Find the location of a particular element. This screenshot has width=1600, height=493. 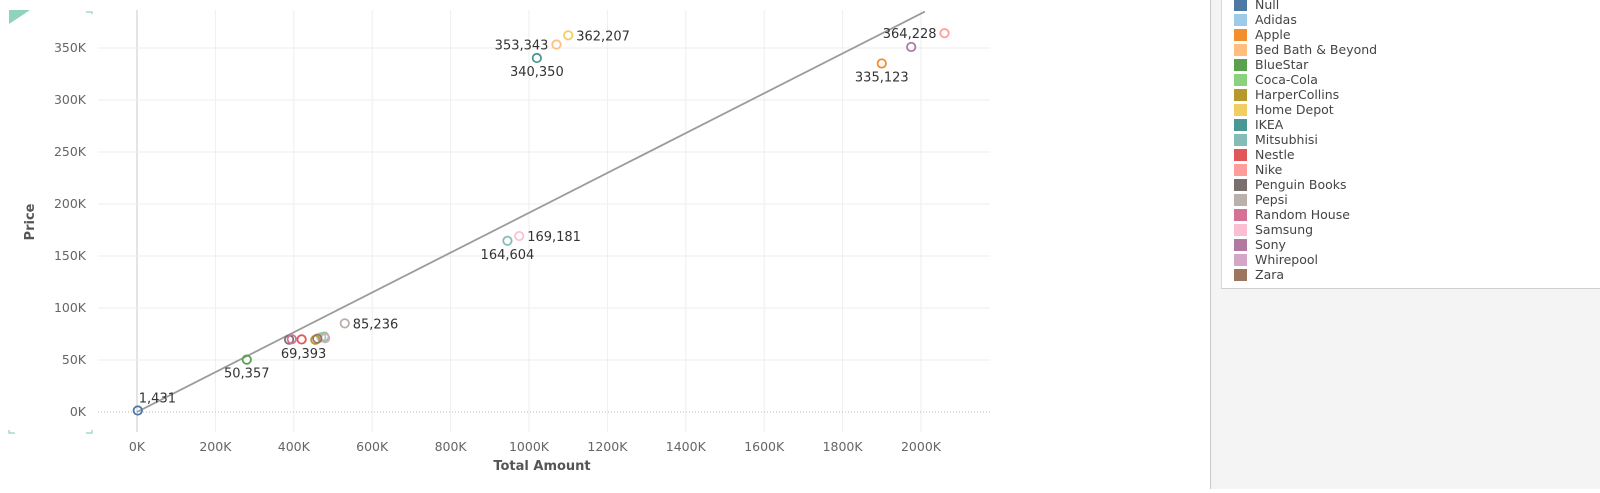

legend-label: Home Depot is located at coordinates (1294, 109).